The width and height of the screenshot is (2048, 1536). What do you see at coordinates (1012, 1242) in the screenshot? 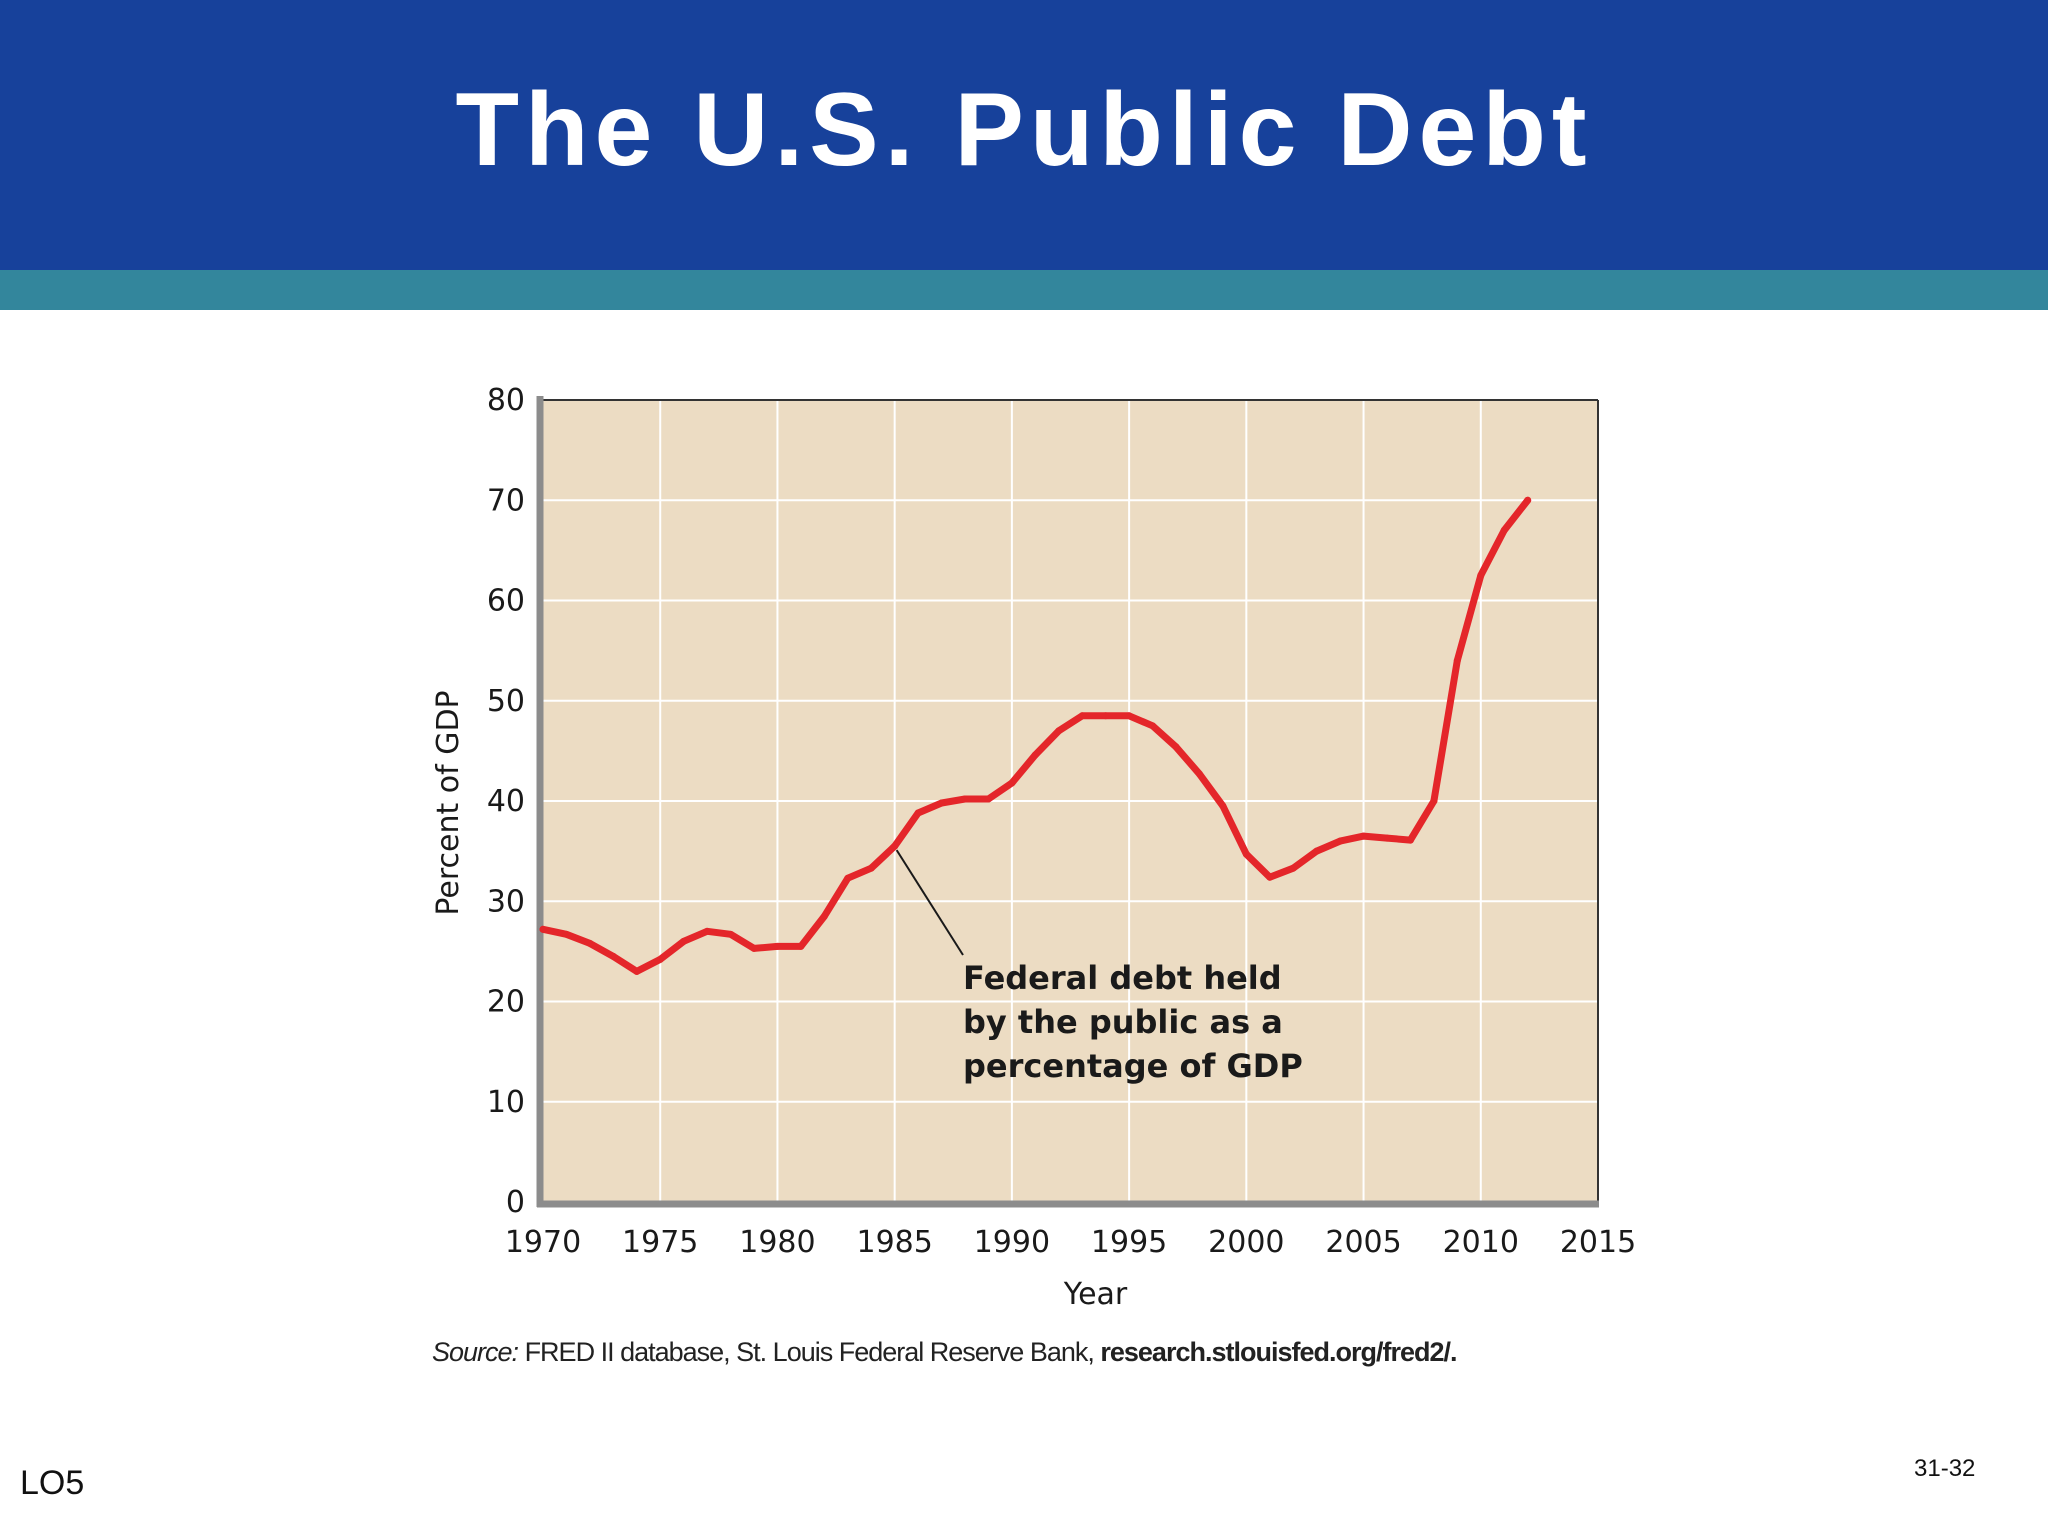
I see `x-tick-label: 1990` at bounding box center [1012, 1242].